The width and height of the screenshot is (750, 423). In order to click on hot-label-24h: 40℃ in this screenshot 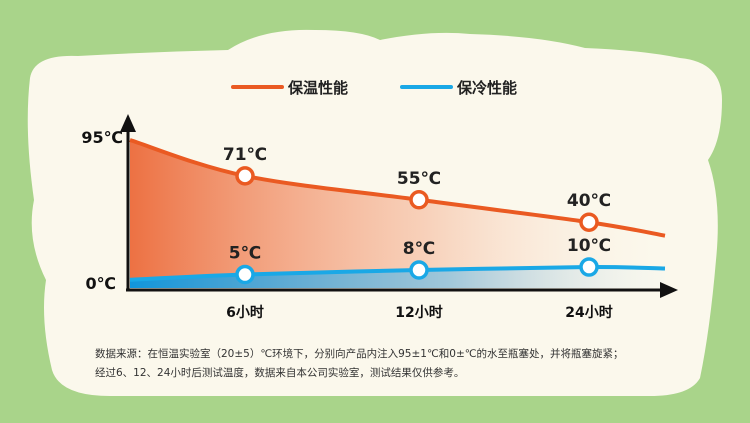, I will do `click(589, 201)`.